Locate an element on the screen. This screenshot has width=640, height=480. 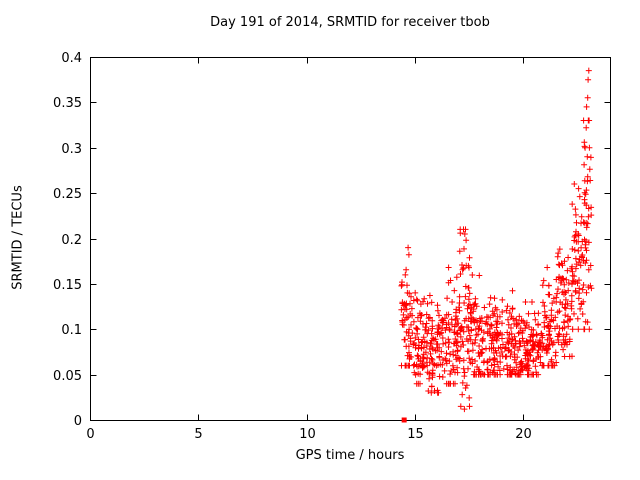
x-tick-label: 20 is located at coordinates (523, 434).